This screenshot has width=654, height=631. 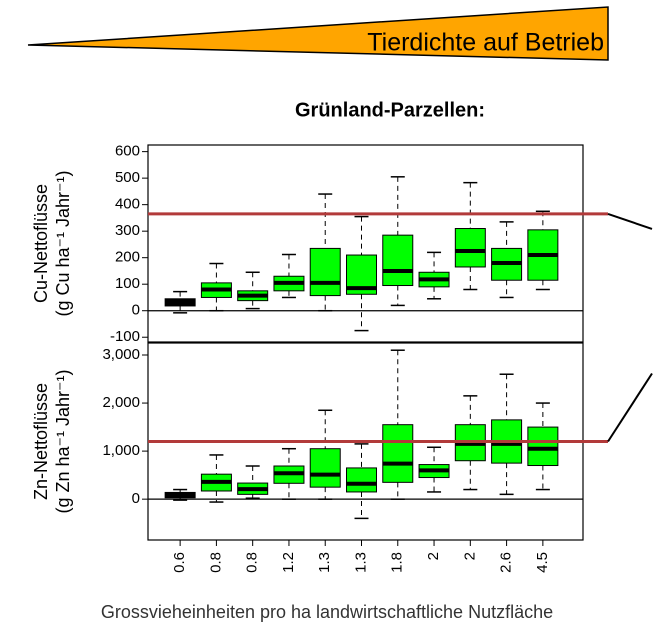 I want to click on x-tick-label: 0.6, so click(x=179, y=562).